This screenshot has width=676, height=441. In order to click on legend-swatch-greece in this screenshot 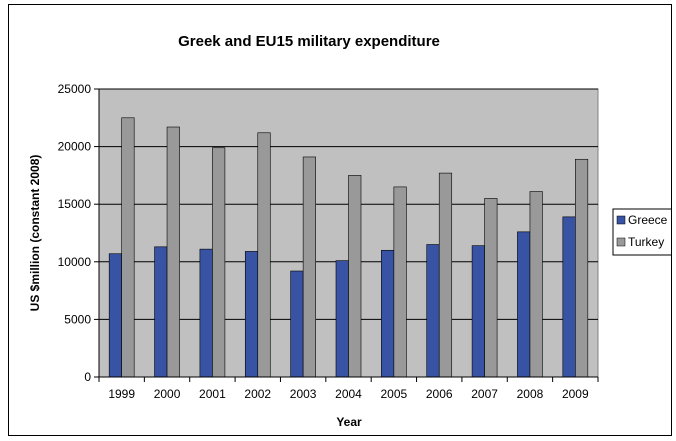, I will do `click(621, 220)`.